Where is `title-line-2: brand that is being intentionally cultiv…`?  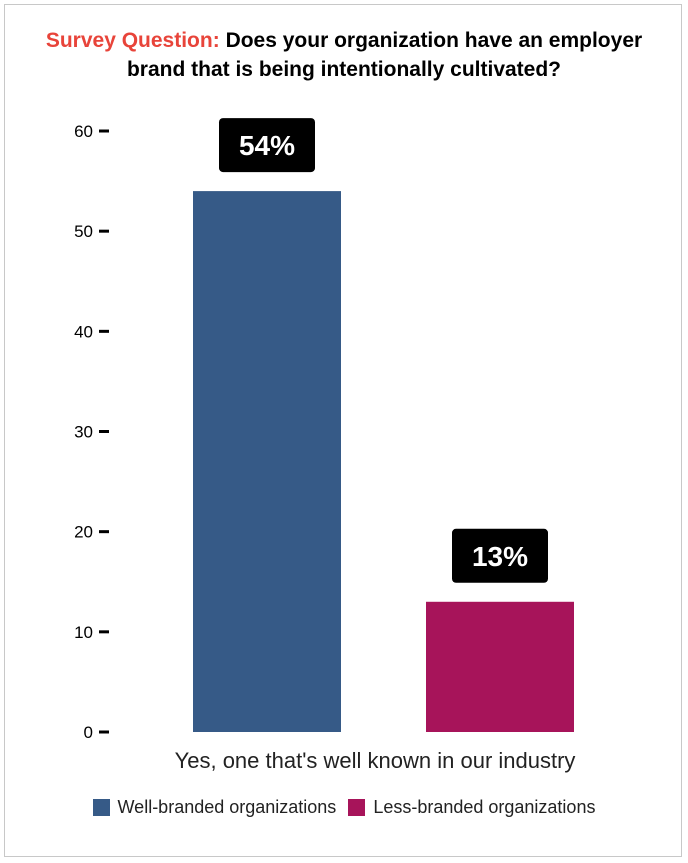 title-line-2: brand that is being intentionally cultiv… is located at coordinates (344, 69).